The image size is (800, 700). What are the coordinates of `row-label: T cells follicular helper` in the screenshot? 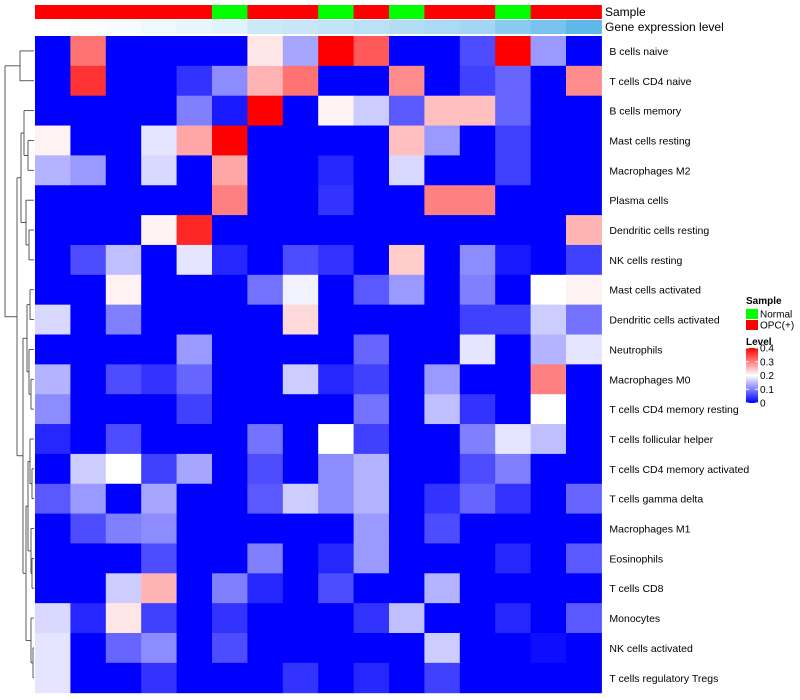 It's located at (661, 440).